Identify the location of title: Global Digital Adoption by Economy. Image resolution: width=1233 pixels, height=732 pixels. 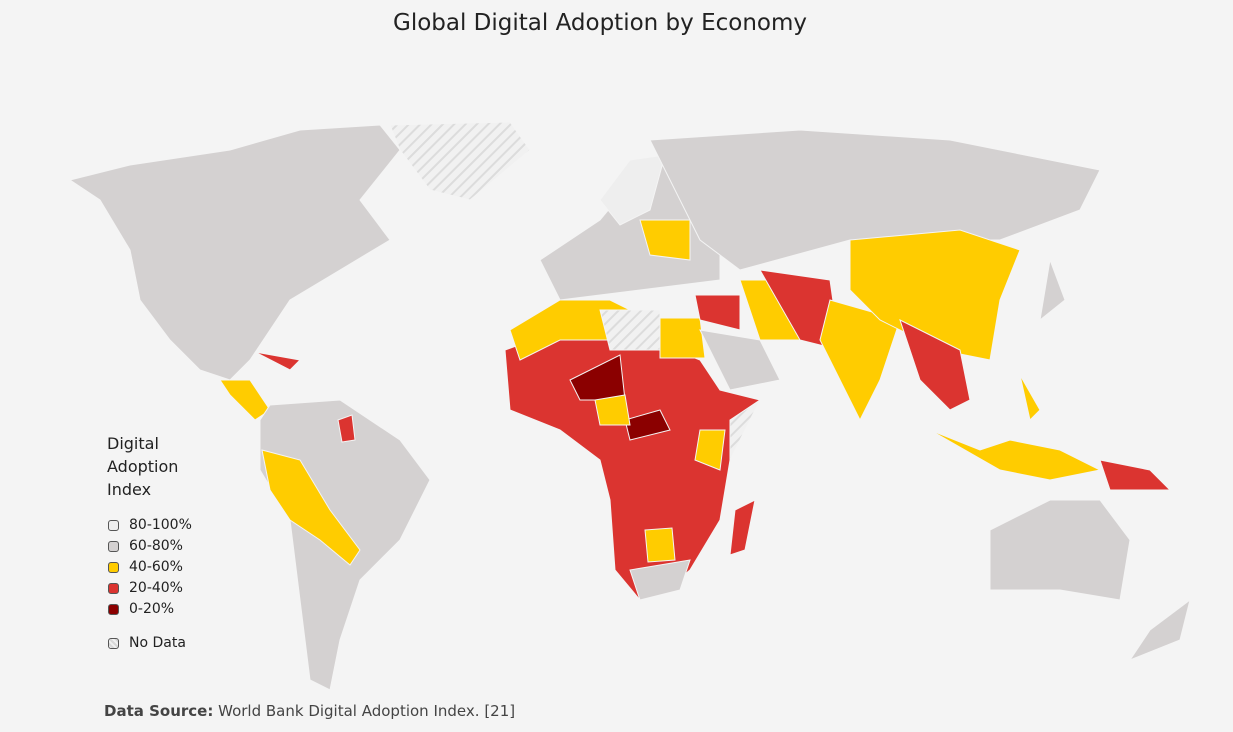
(600, 23).